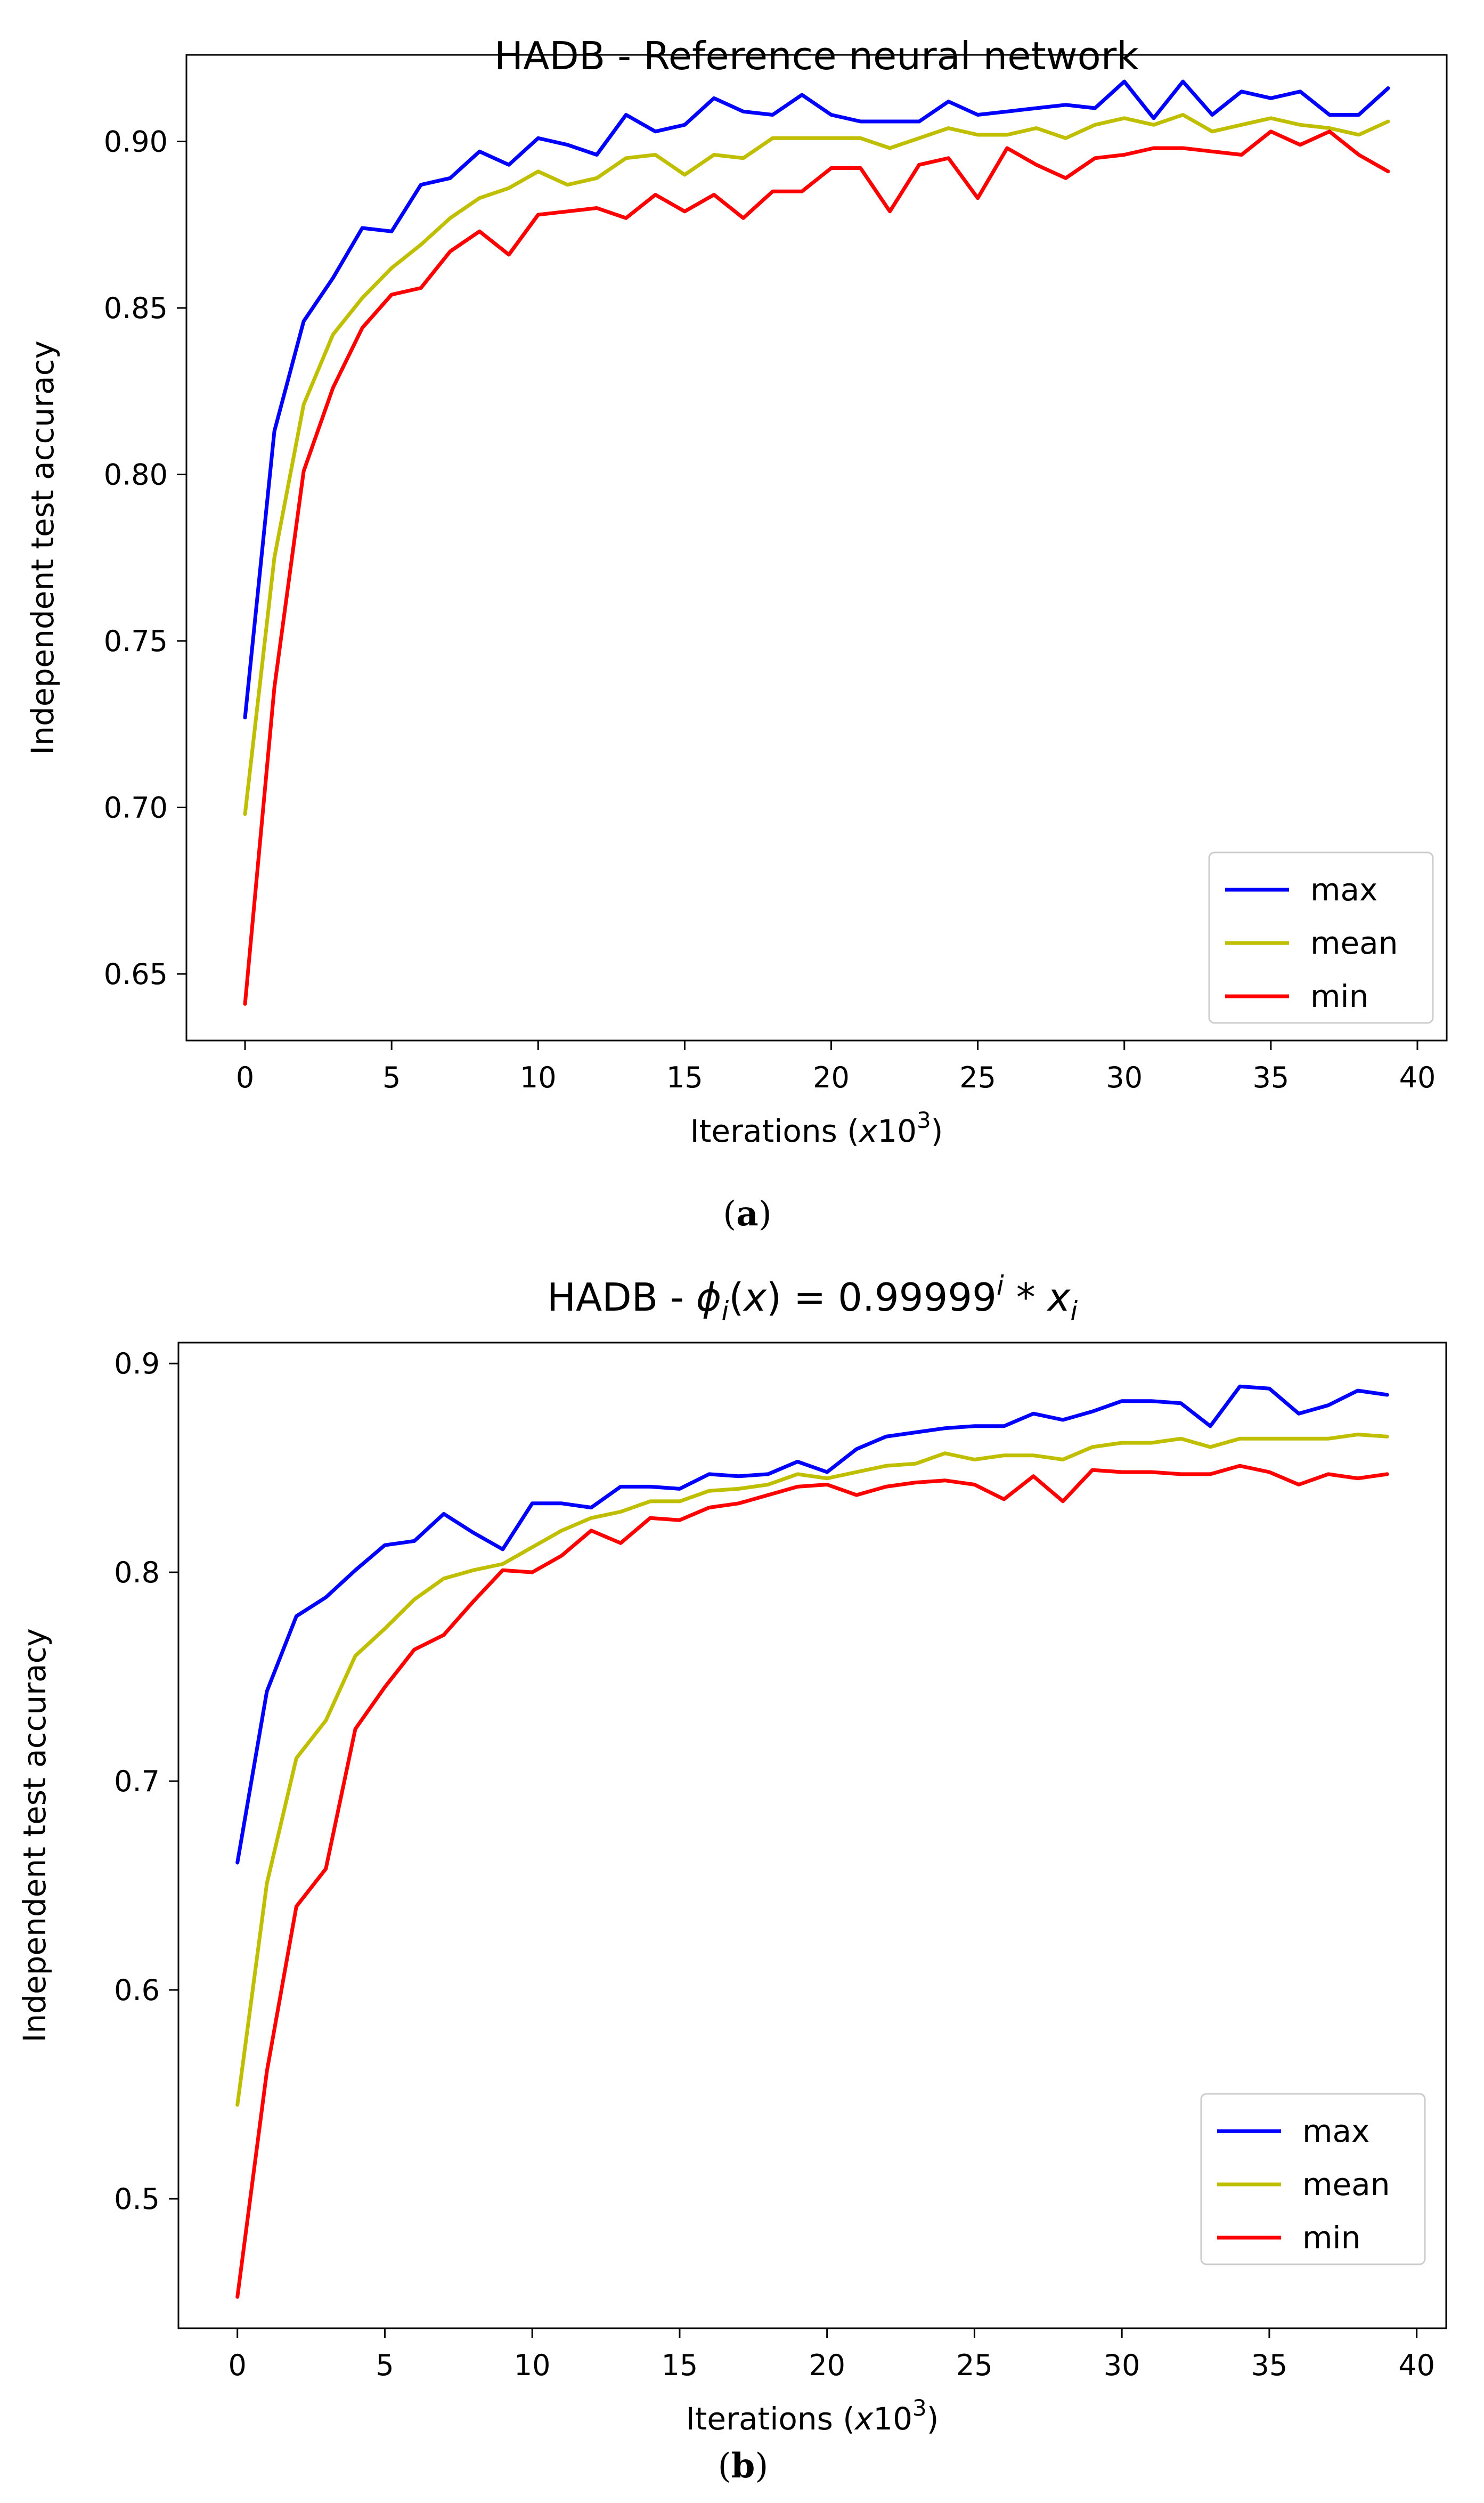  What do you see at coordinates (743, 2466) in the screenshot?
I see `panel-caption: (b)(b)` at bounding box center [743, 2466].